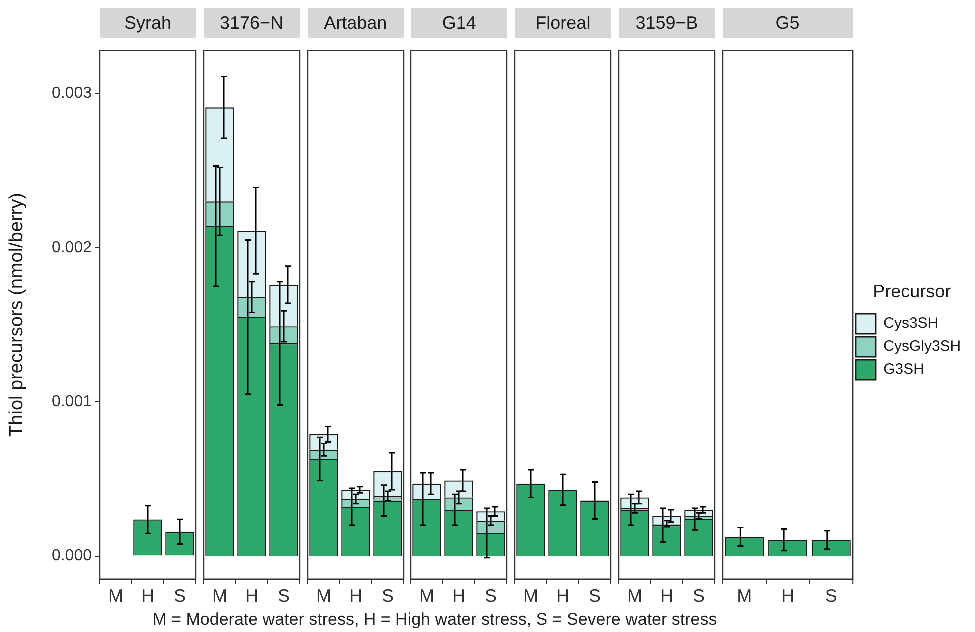  What do you see at coordinates (148, 23) in the screenshot?
I see `chart-title: Syrah` at bounding box center [148, 23].